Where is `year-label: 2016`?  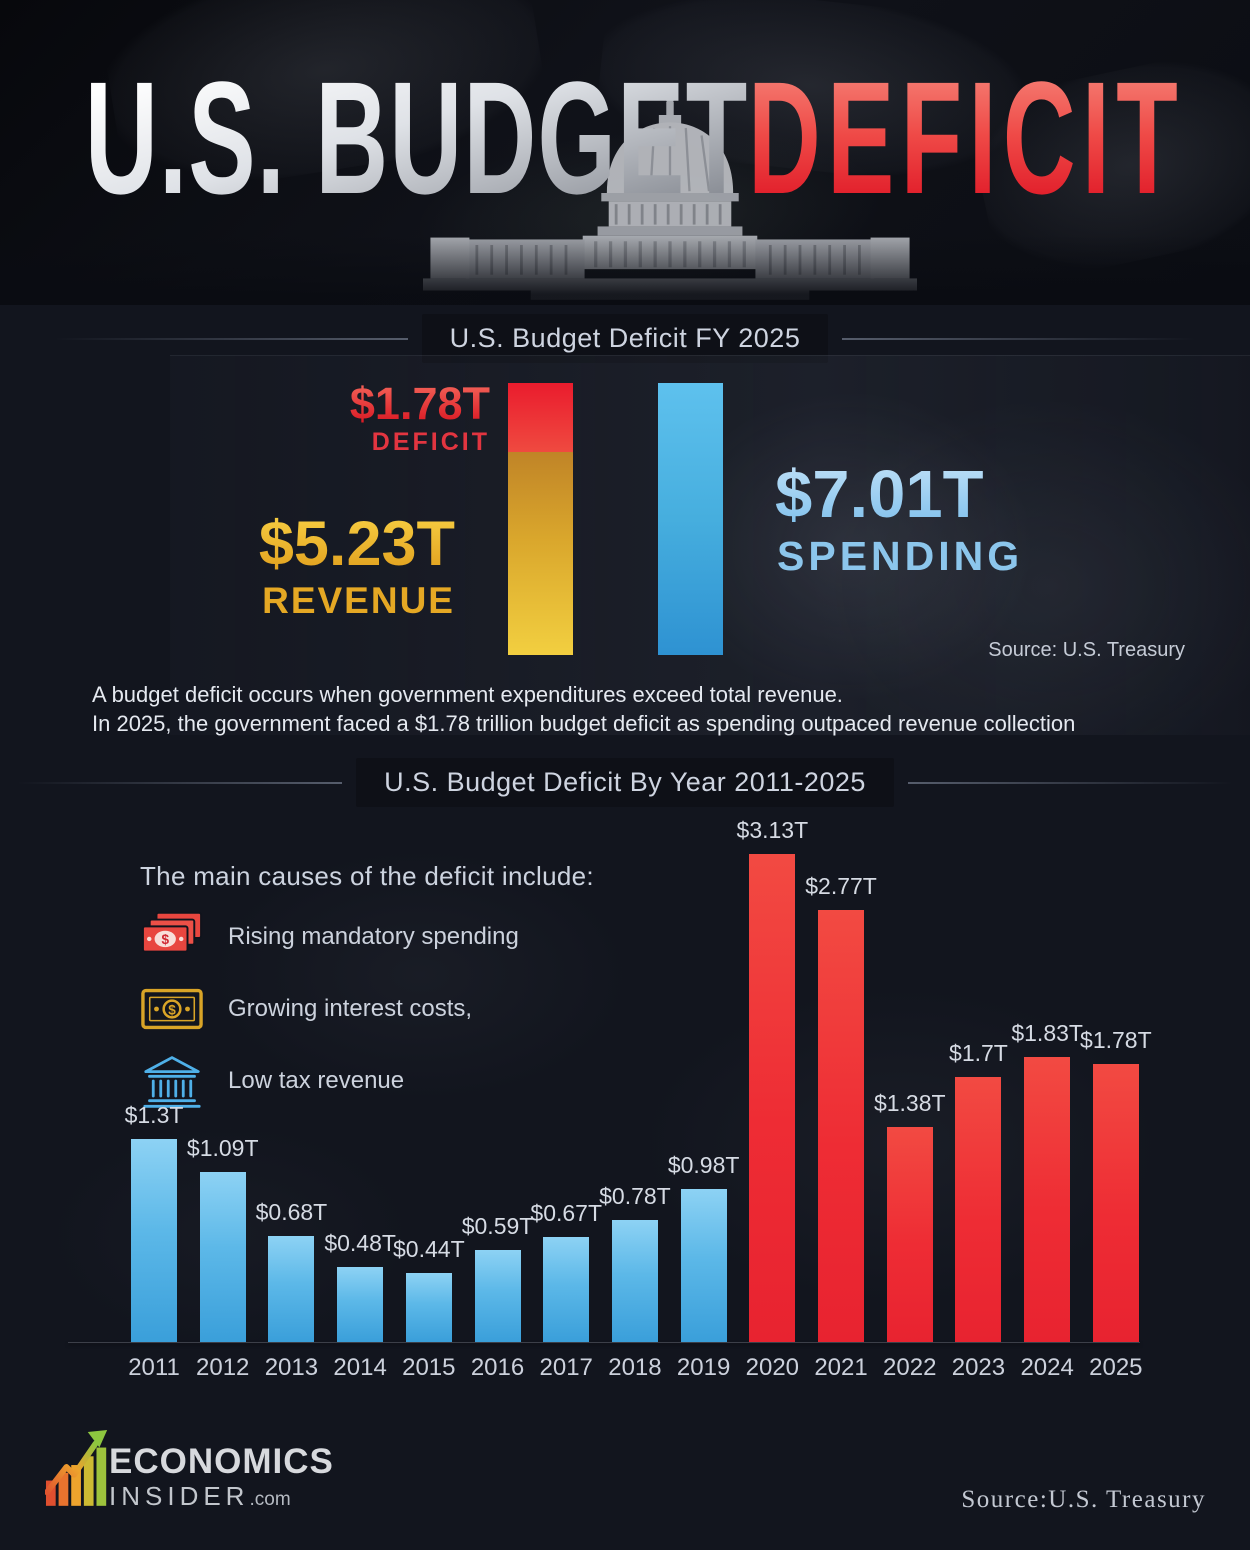
year-label: 2016 is located at coordinates (497, 1367).